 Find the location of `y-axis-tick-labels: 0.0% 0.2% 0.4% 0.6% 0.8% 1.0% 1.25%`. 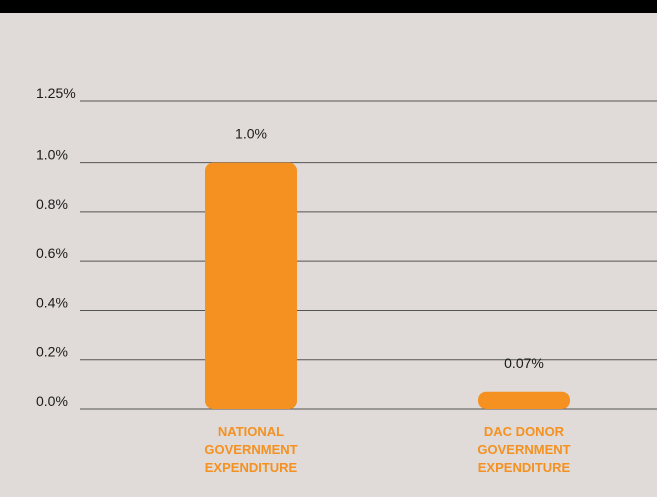

y-axis-tick-labels: 0.0% 0.2% 0.4% 0.6% 0.8% 1.0% 1.25% is located at coordinates (56, 247).